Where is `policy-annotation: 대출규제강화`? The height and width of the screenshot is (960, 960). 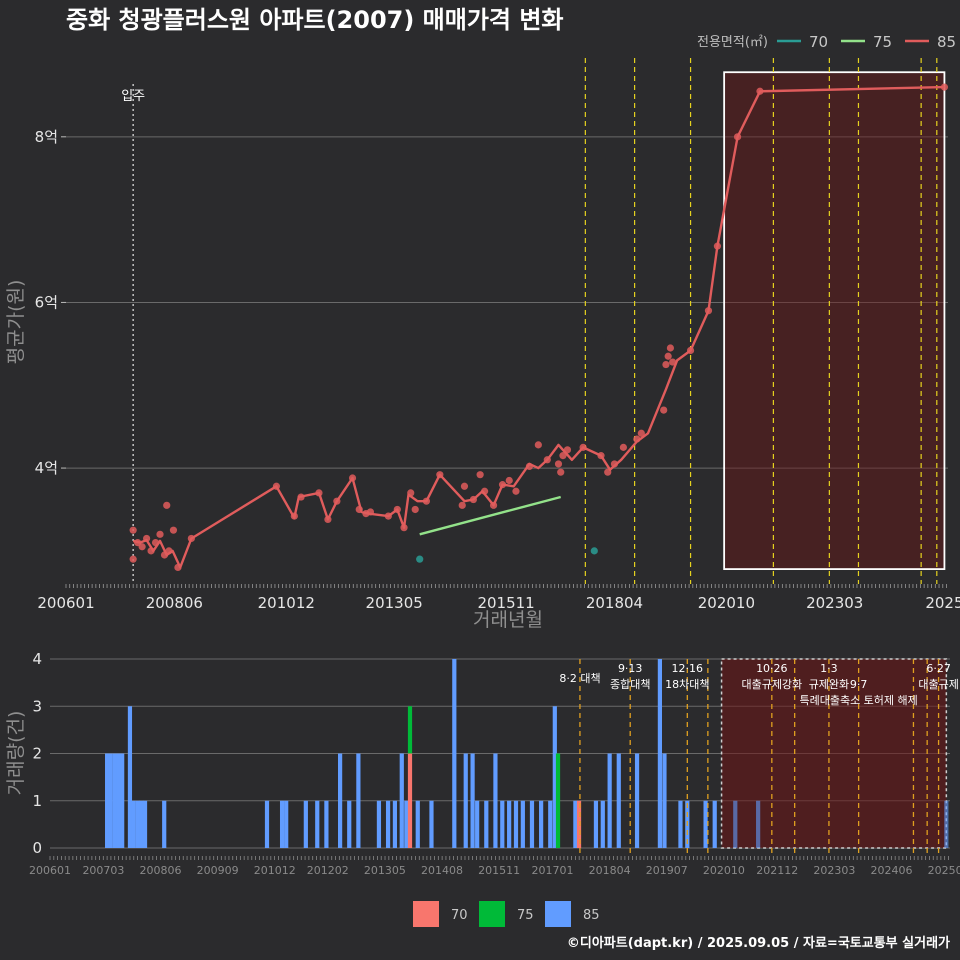 policy-annotation: 대출규제강화 is located at coordinates (771, 684).